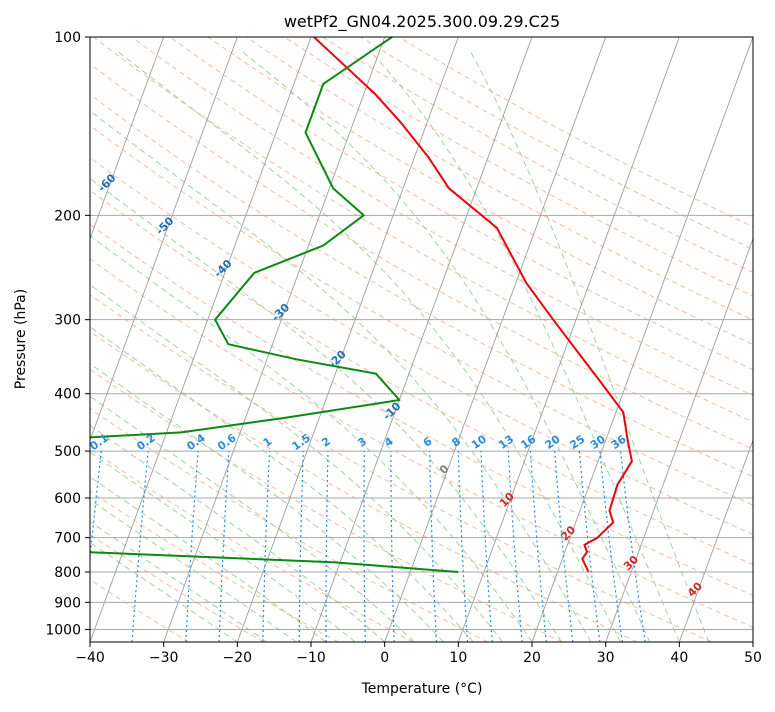 The height and width of the screenshot is (712, 775). I want to click on x-tick-label: 30, so click(606, 658).